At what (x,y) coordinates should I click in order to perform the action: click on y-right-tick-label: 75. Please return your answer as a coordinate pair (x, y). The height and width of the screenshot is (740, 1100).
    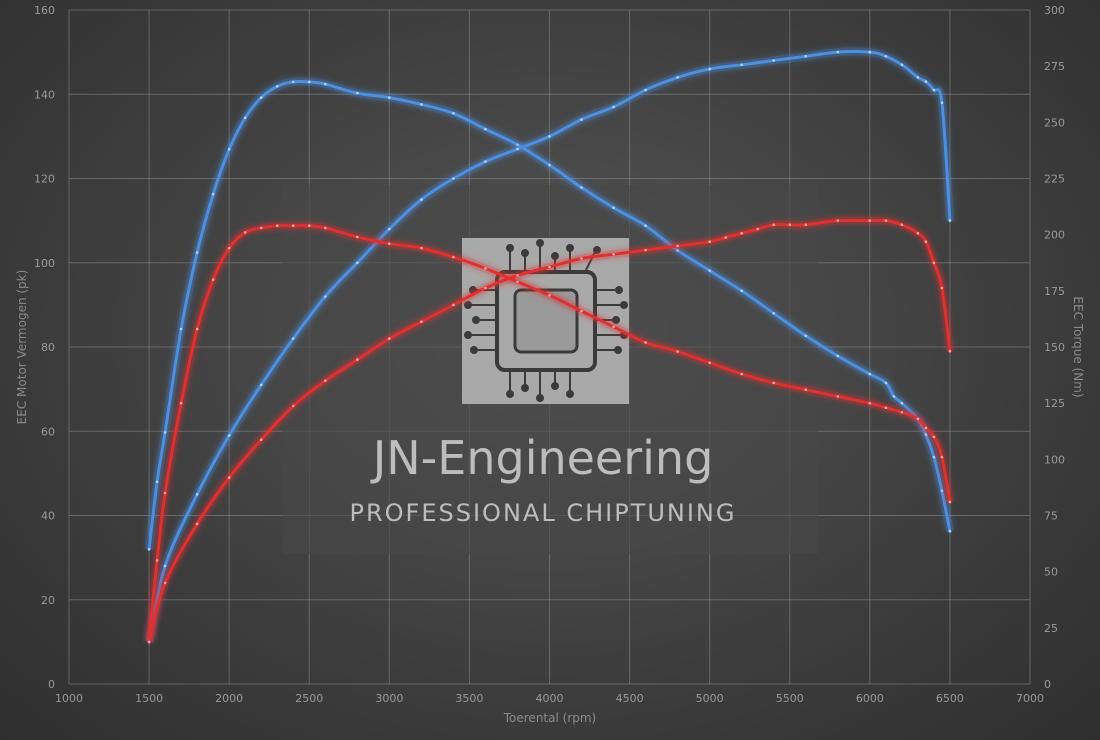
    Looking at the image, I should click on (1051, 516).